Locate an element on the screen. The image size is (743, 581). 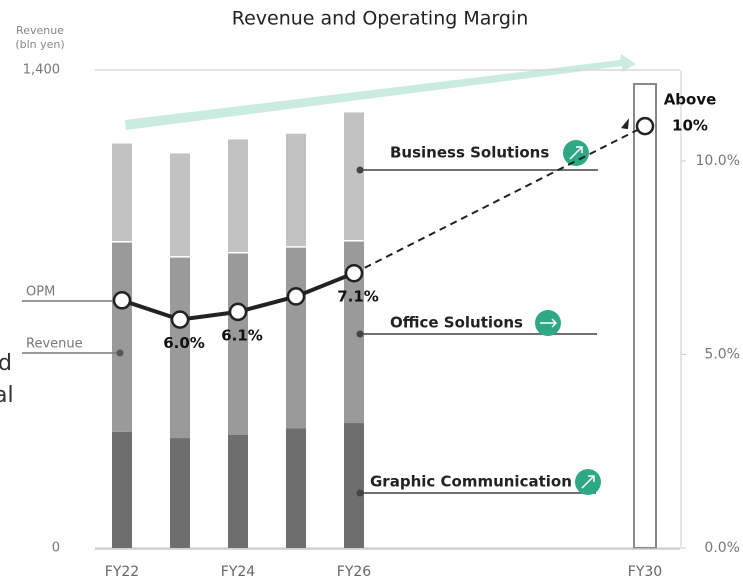
label-dot is located at coordinates (120, 353).